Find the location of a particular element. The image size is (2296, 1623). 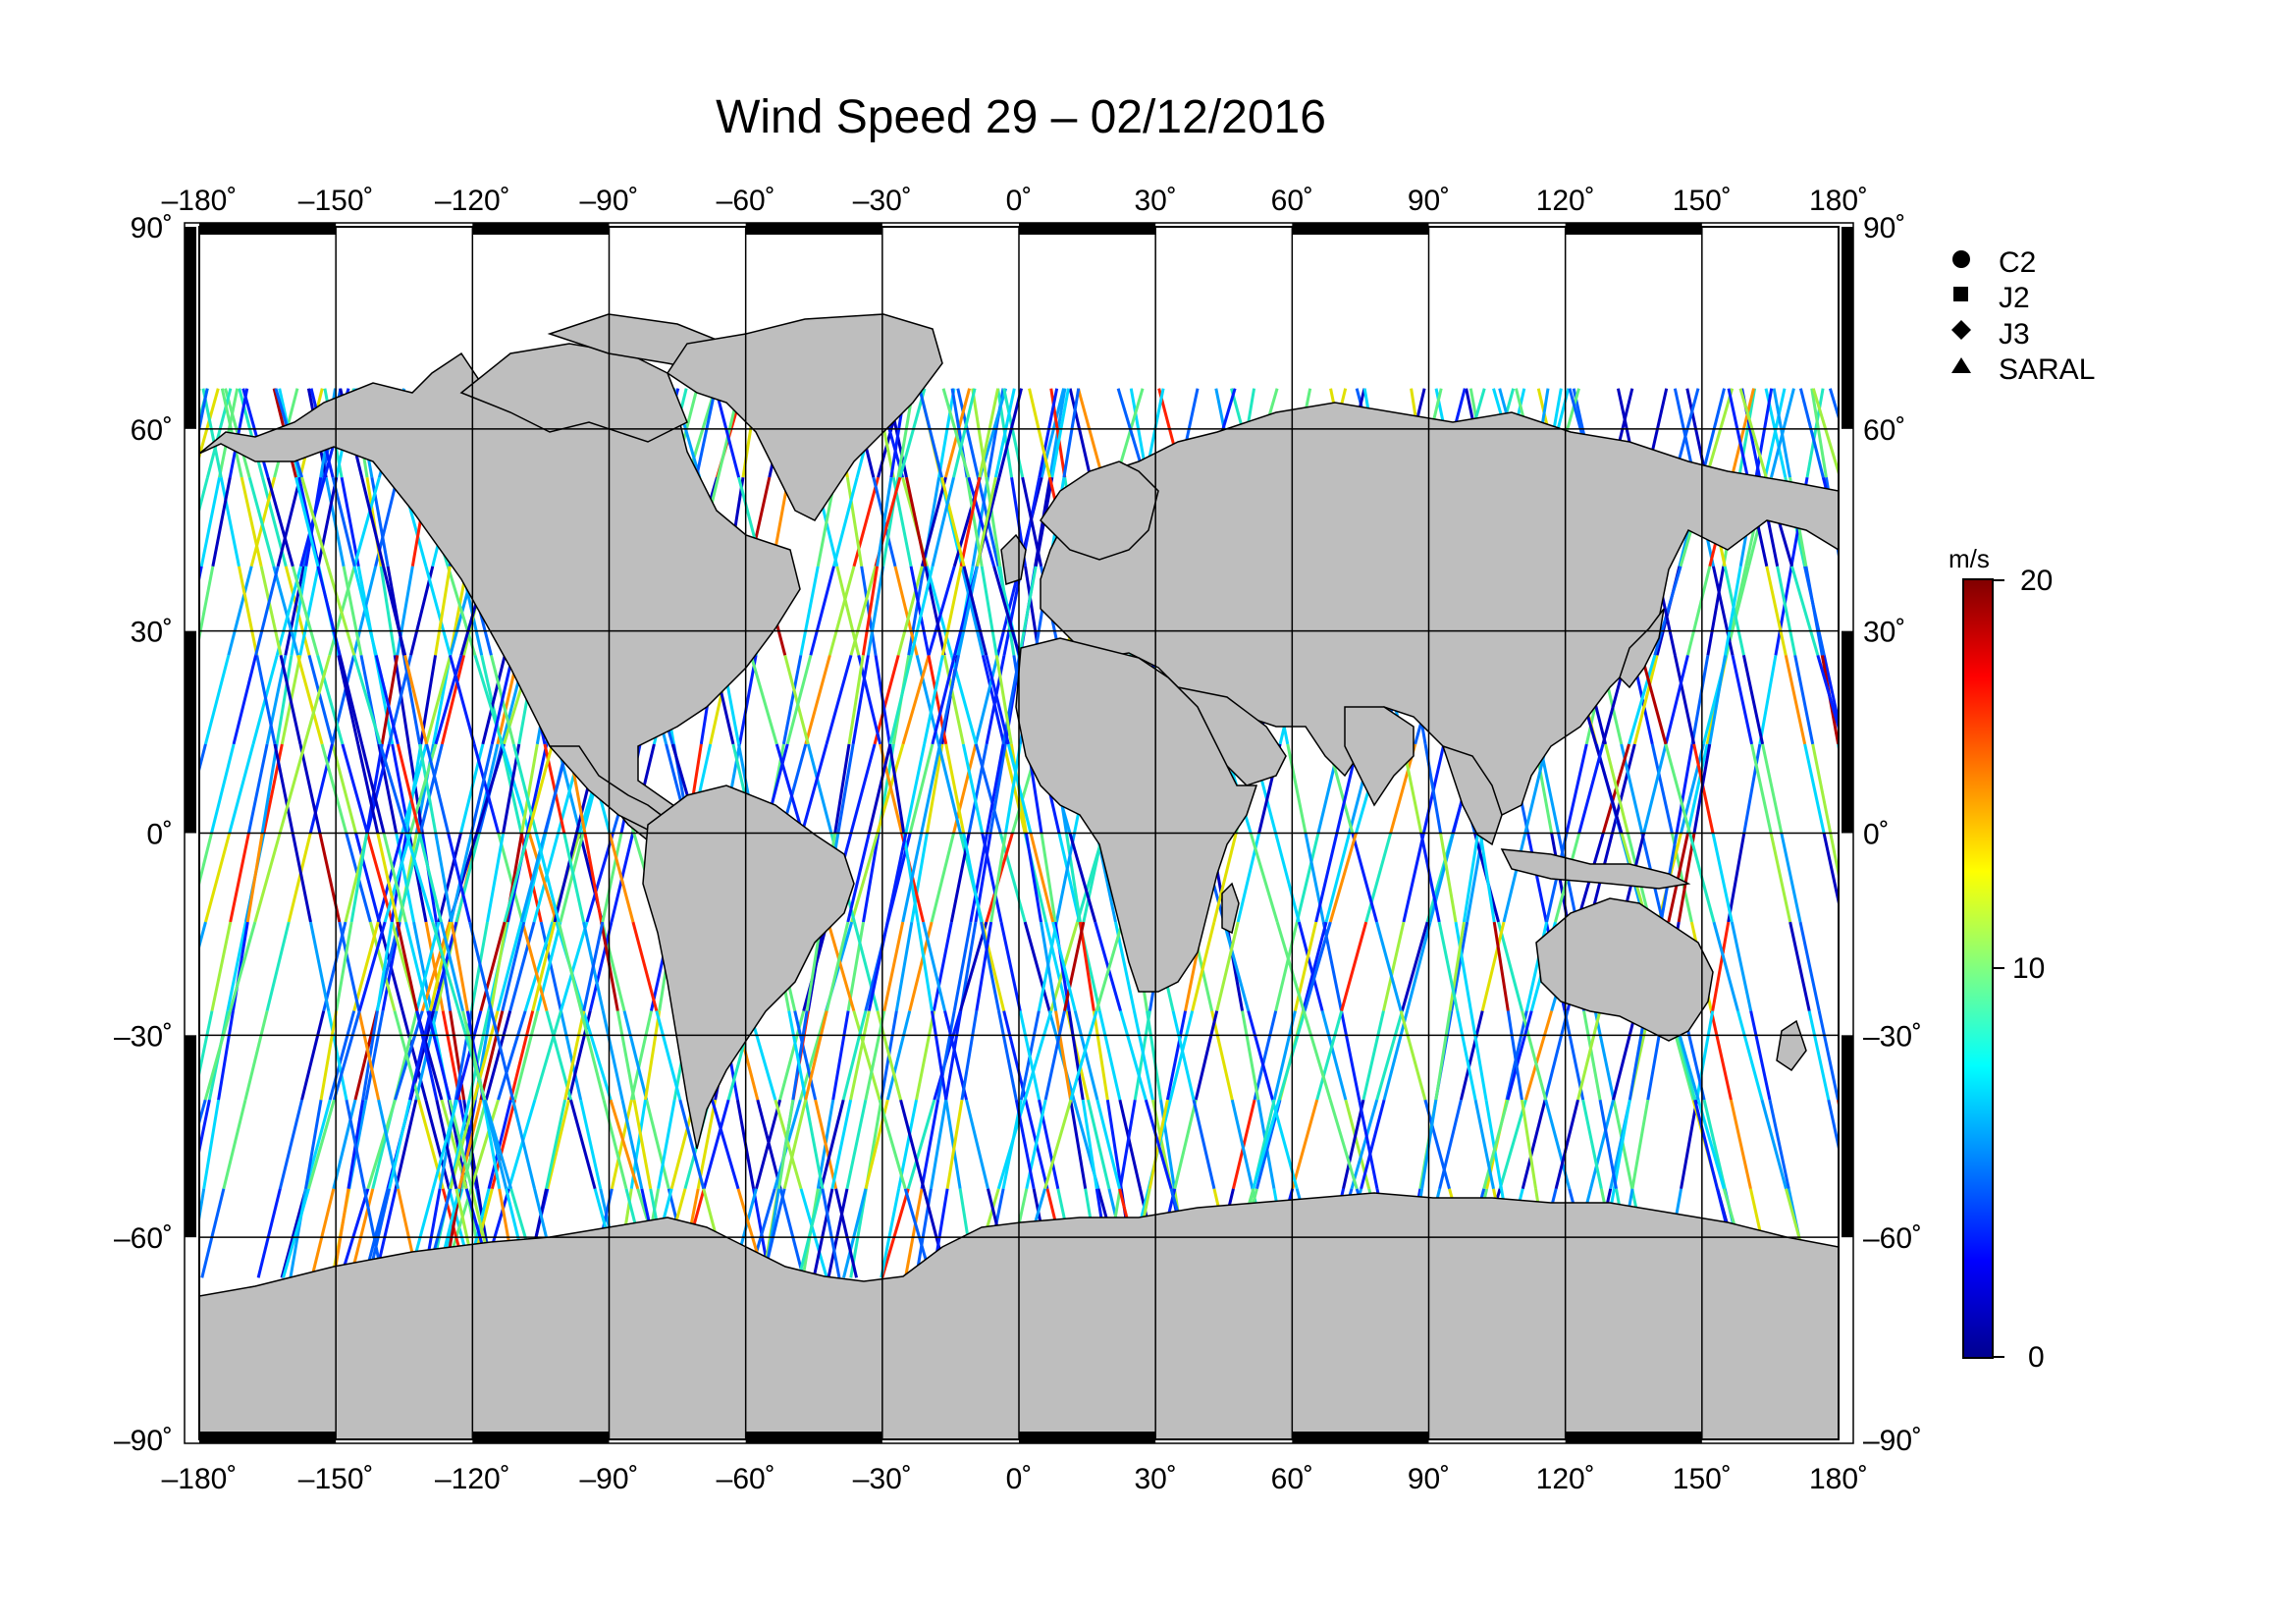

longitude-tick-label-top: –150˚ is located at coordinates (336, 201).